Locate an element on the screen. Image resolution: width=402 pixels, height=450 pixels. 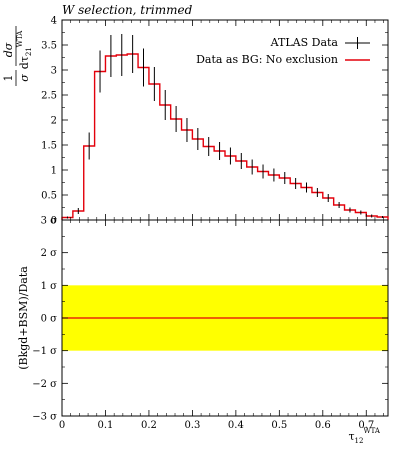
xtick-label: 0.4 is located at coordinates (236, 425).